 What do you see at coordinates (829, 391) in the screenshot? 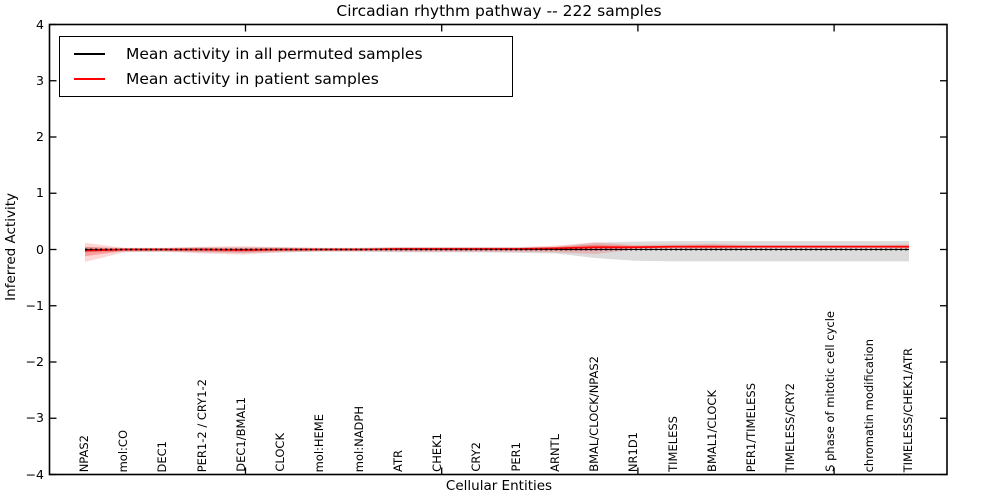
I see `entity-label: S phase of mitotic cell cycle` at bounding box center [829, 391].